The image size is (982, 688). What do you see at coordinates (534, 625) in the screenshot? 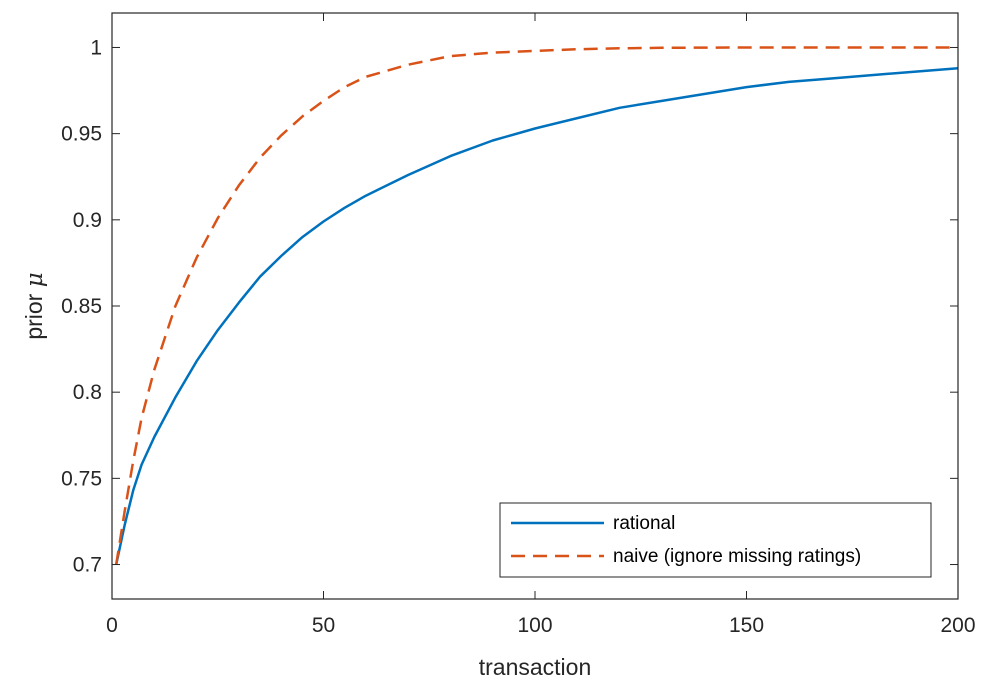
I see `x-tick-label: 100` at bounding box center [534, 625].